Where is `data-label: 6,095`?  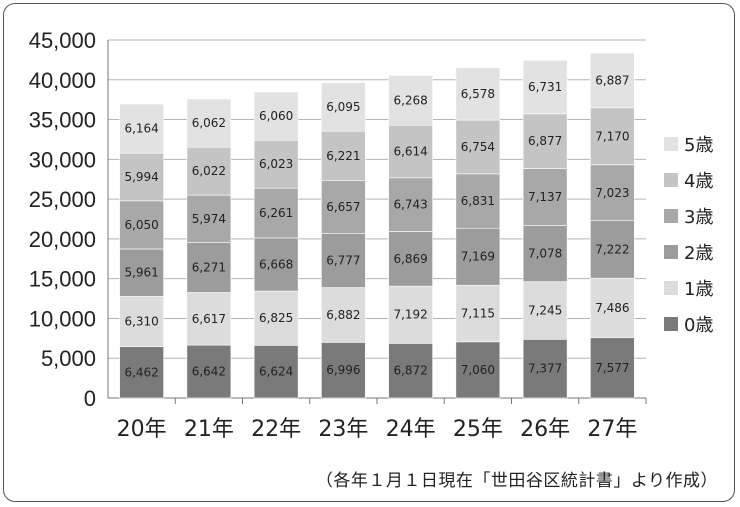
data-label: 6,095 is located at coordinates (343, 107).